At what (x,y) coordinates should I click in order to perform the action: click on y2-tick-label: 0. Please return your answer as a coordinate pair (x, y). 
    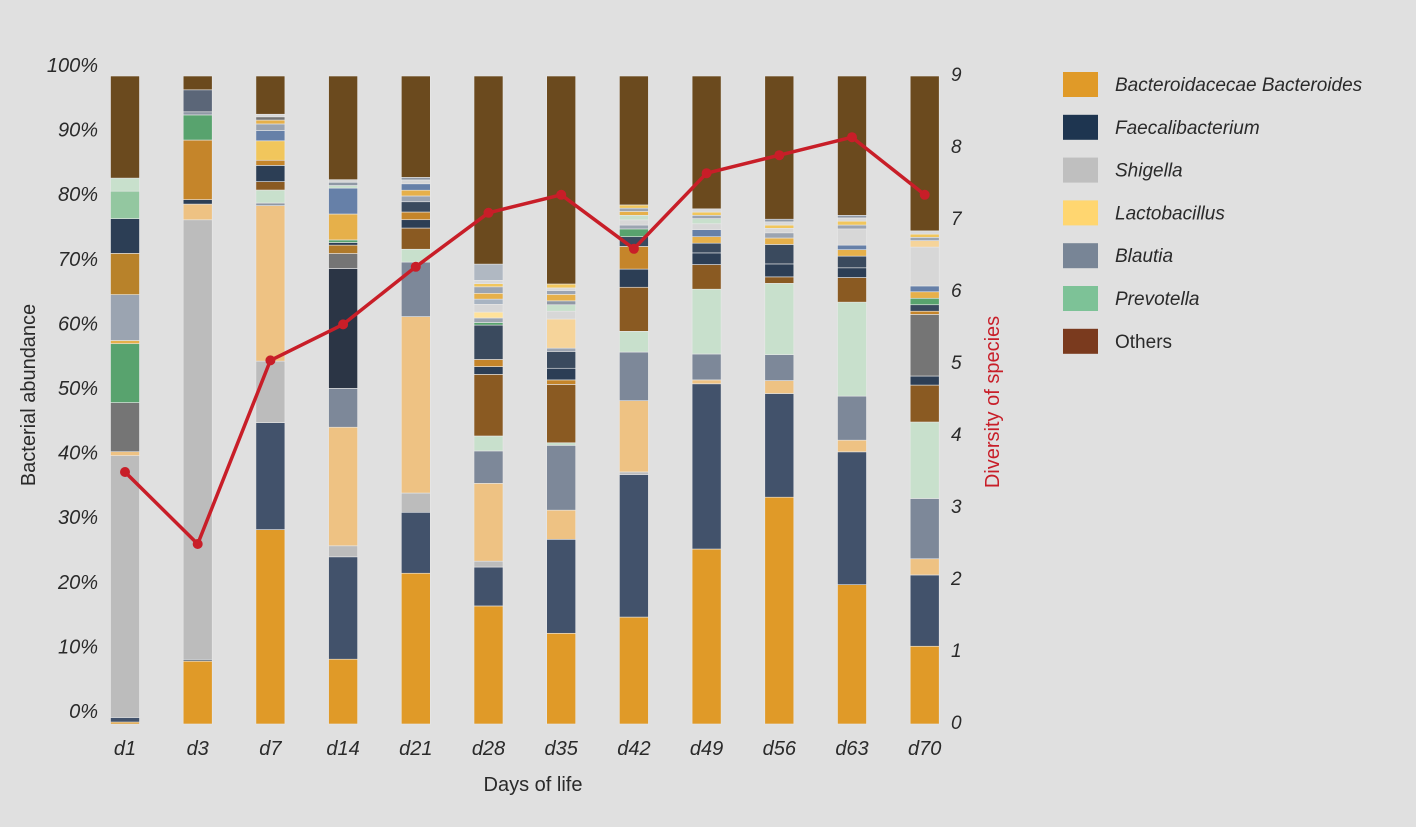
    Looking at the image, I should click on (956, 723).